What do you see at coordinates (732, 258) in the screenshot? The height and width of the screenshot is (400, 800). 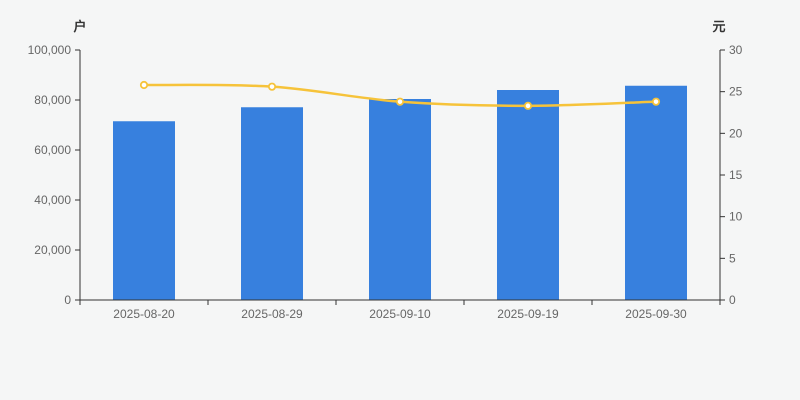 I see `right-axis-tick-label: 5` at bounding box center [732, 258].